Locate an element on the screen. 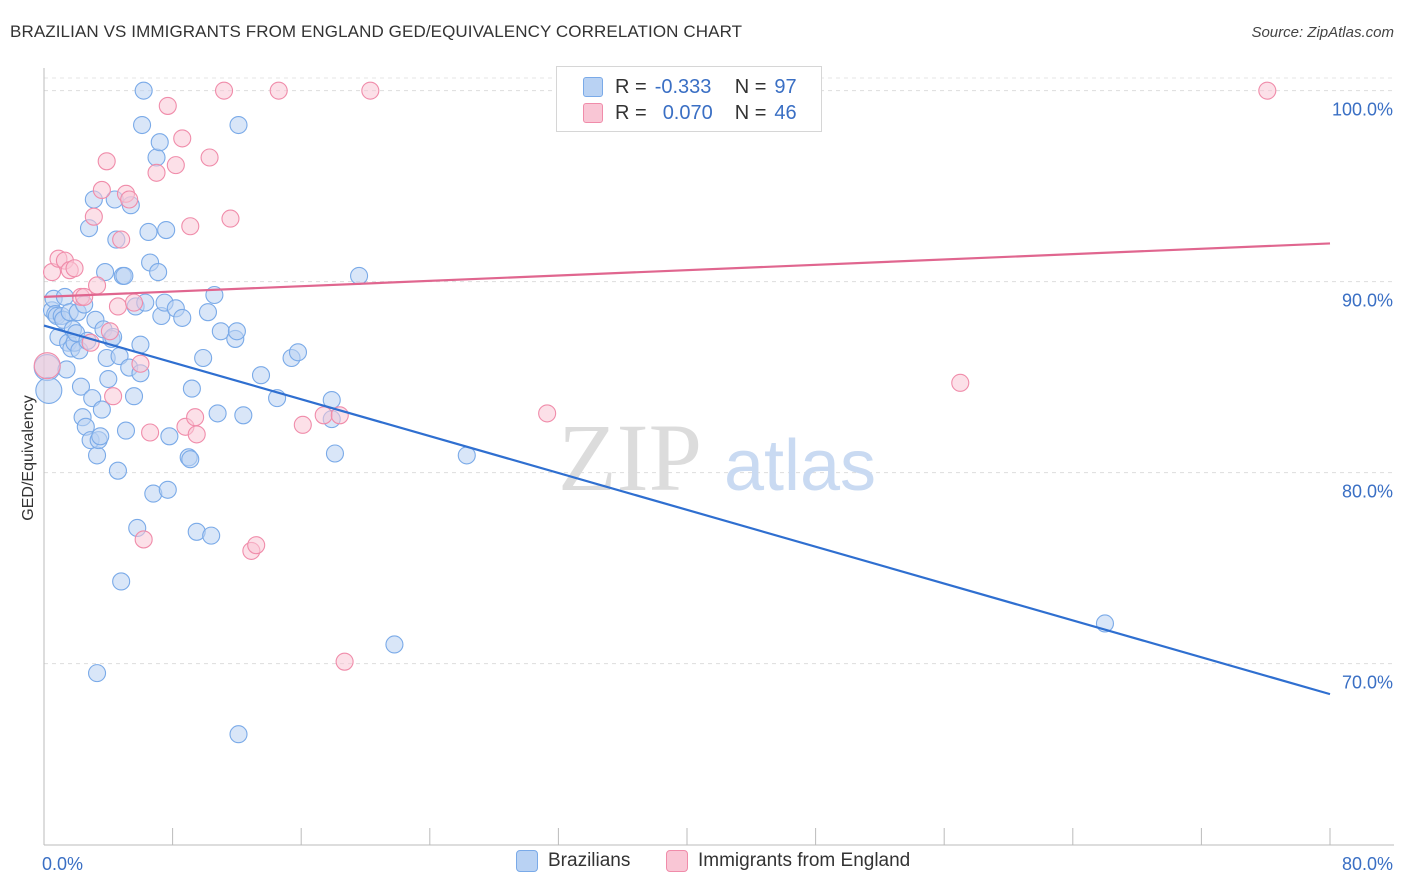  y-axis-label: GED/Equivalency is located at coordinates (28, 457).